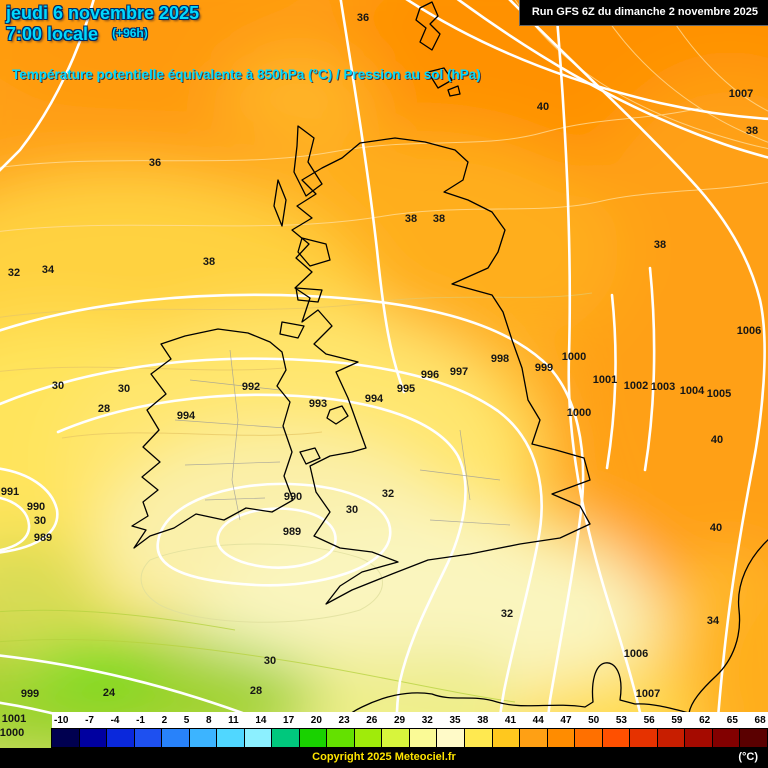  I want to click on admin-boundary-lines, so click(342, 437).